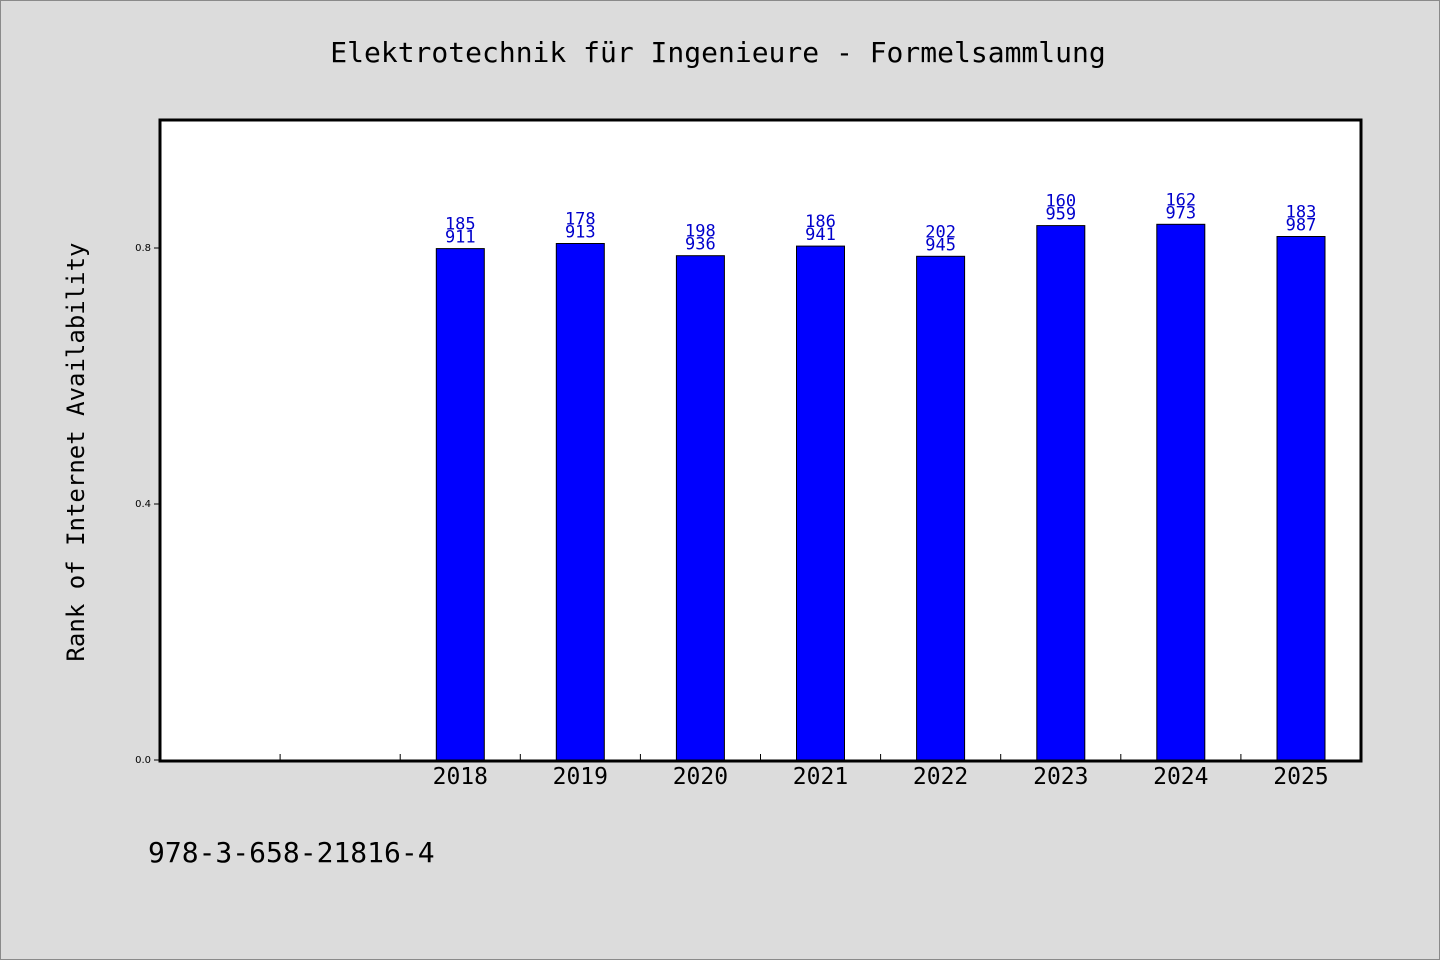 The width and height of the screenshot is (1440, 960). I want to click on bar-label-top-2022: 202, so click(940, 232).